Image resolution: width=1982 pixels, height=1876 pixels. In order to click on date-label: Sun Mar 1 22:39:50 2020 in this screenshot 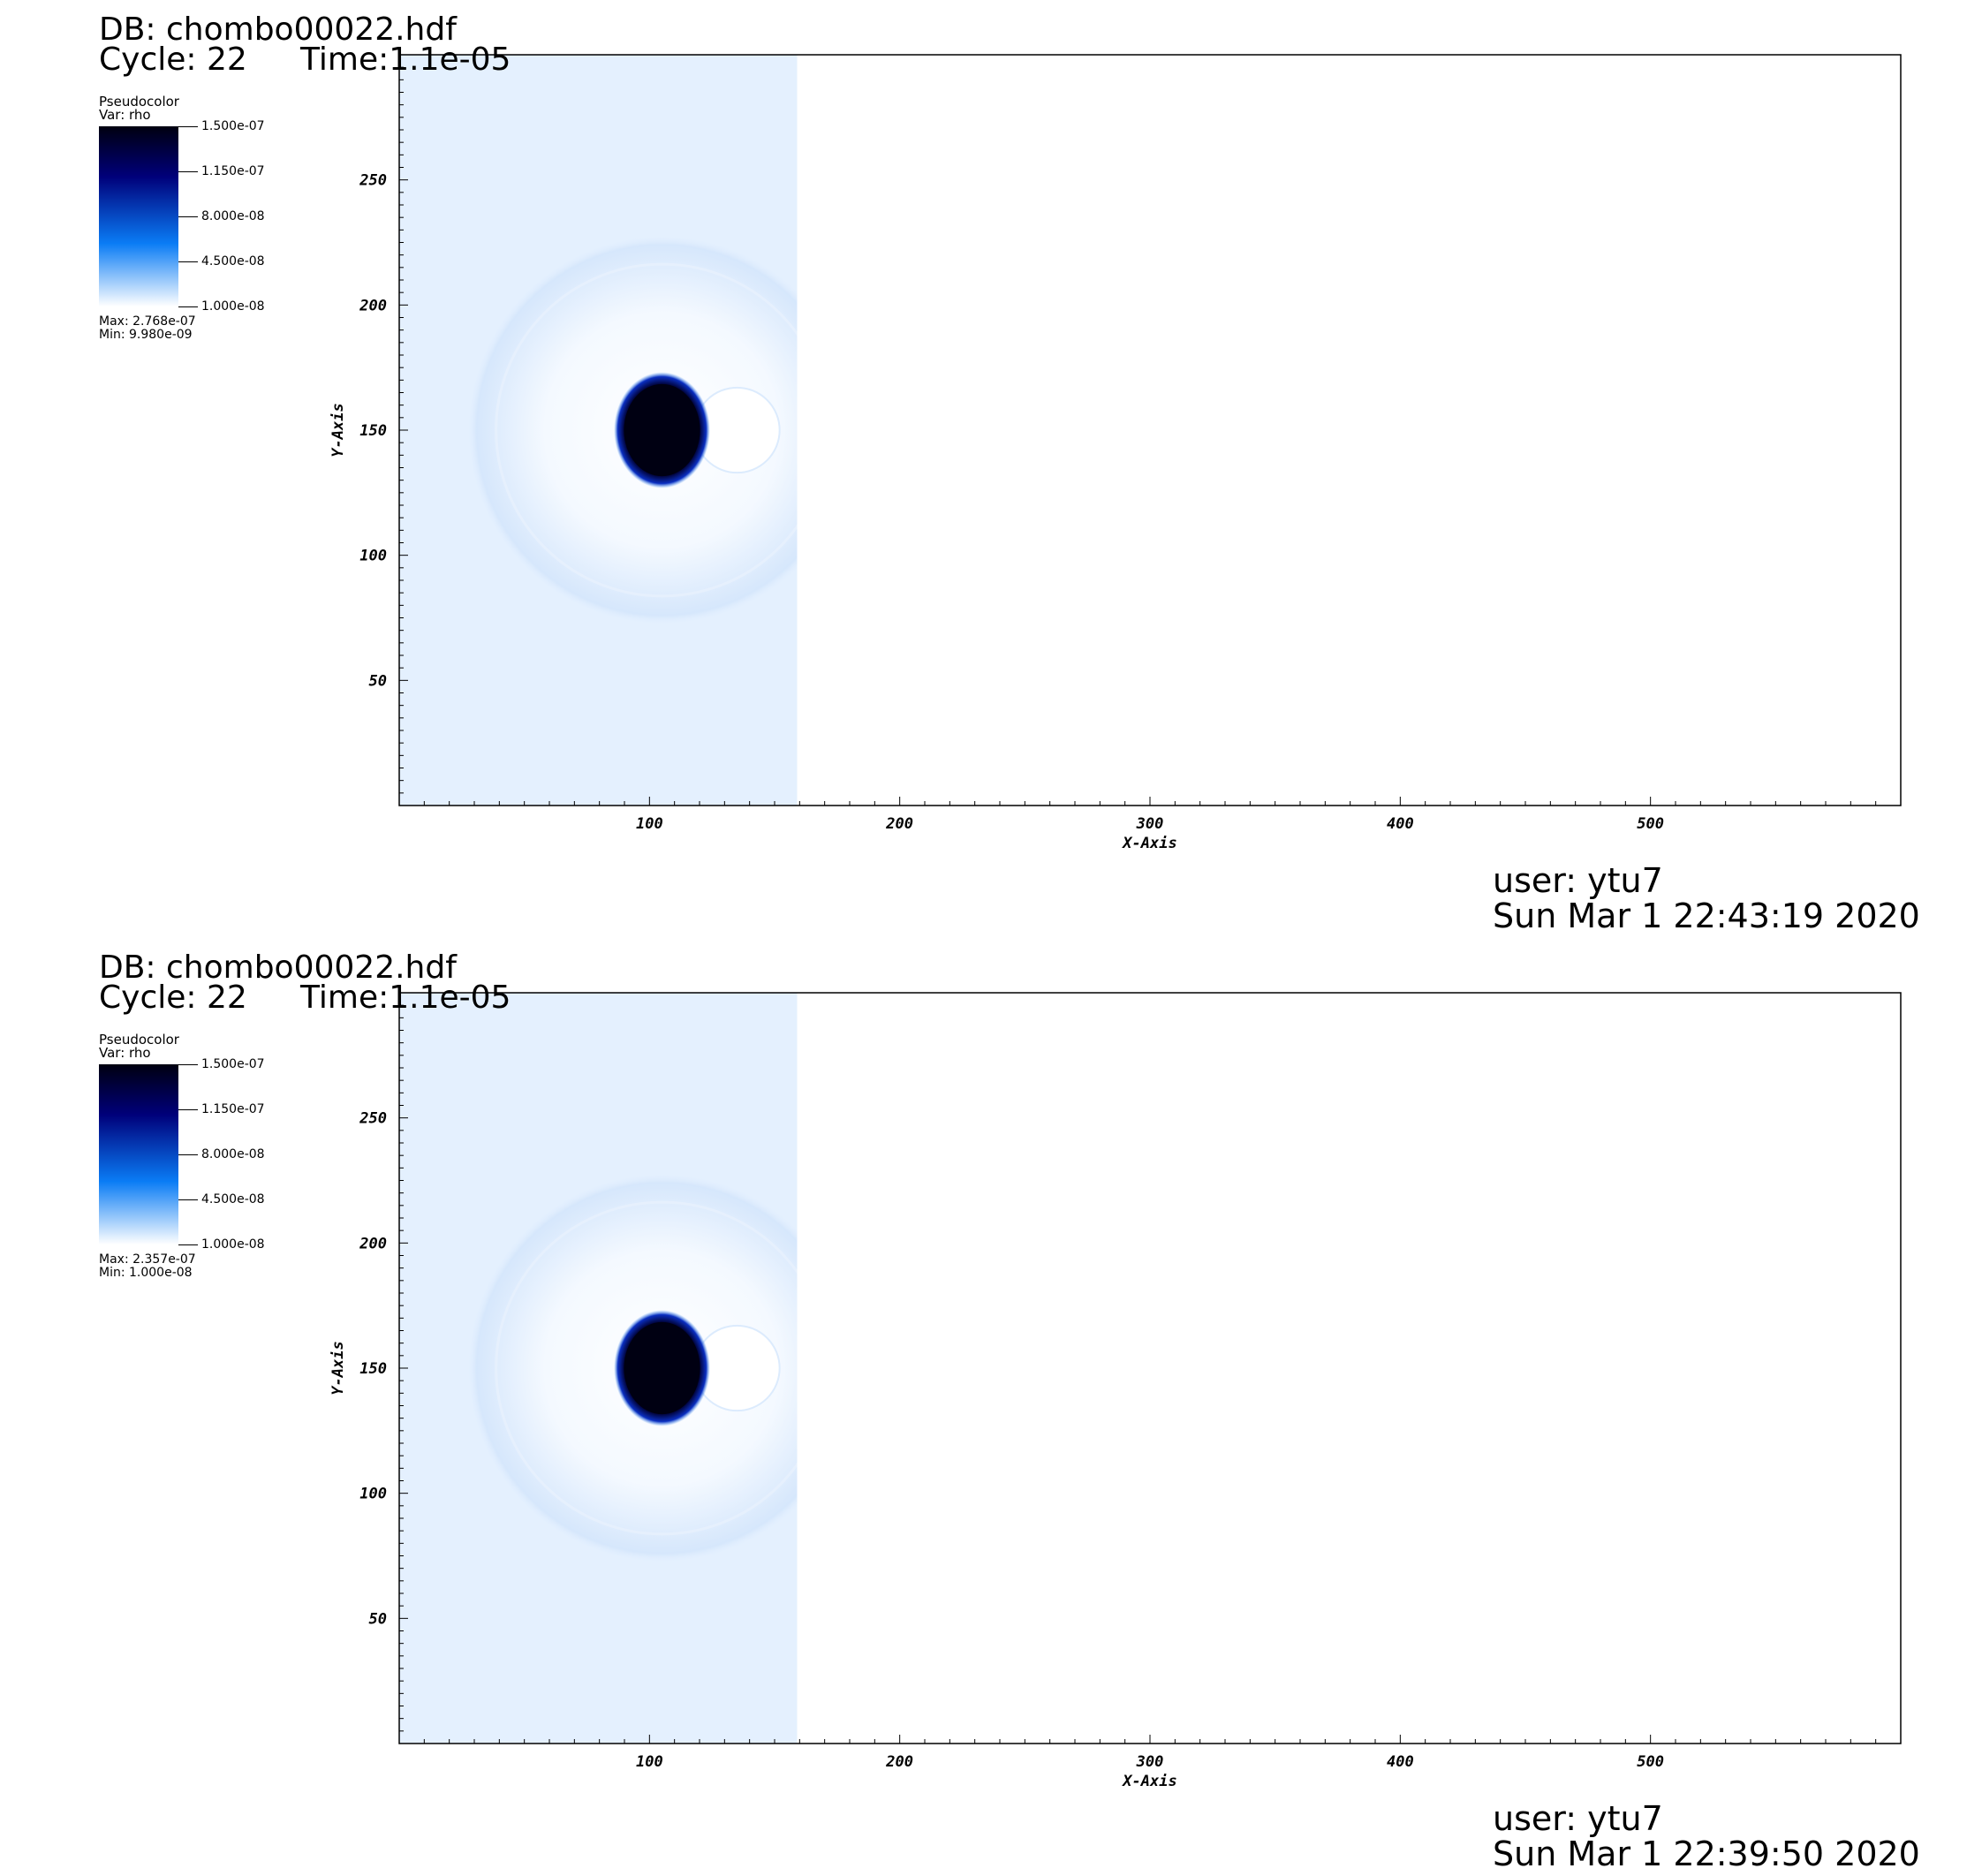, I will do `click(1707, 1853)`.